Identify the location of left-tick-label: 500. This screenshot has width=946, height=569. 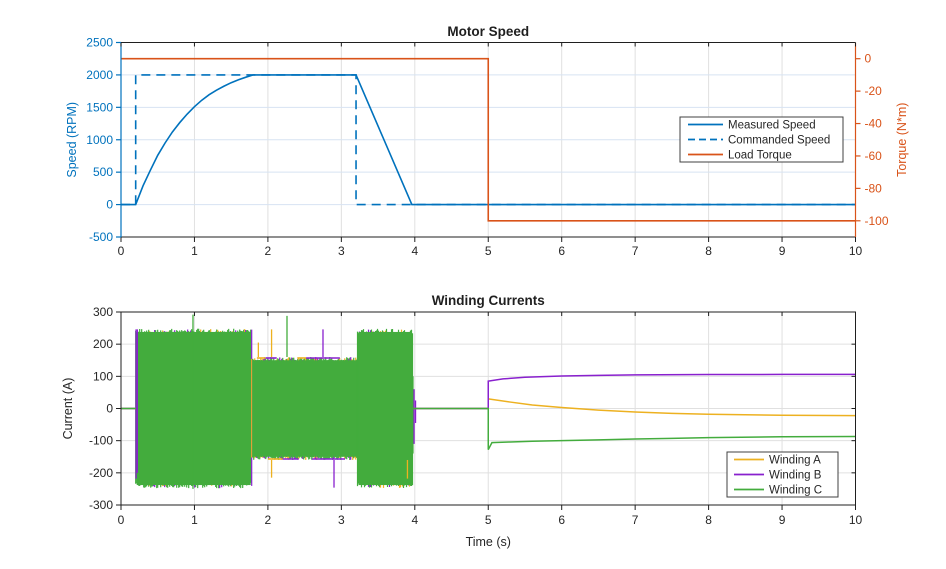
(103, 172).